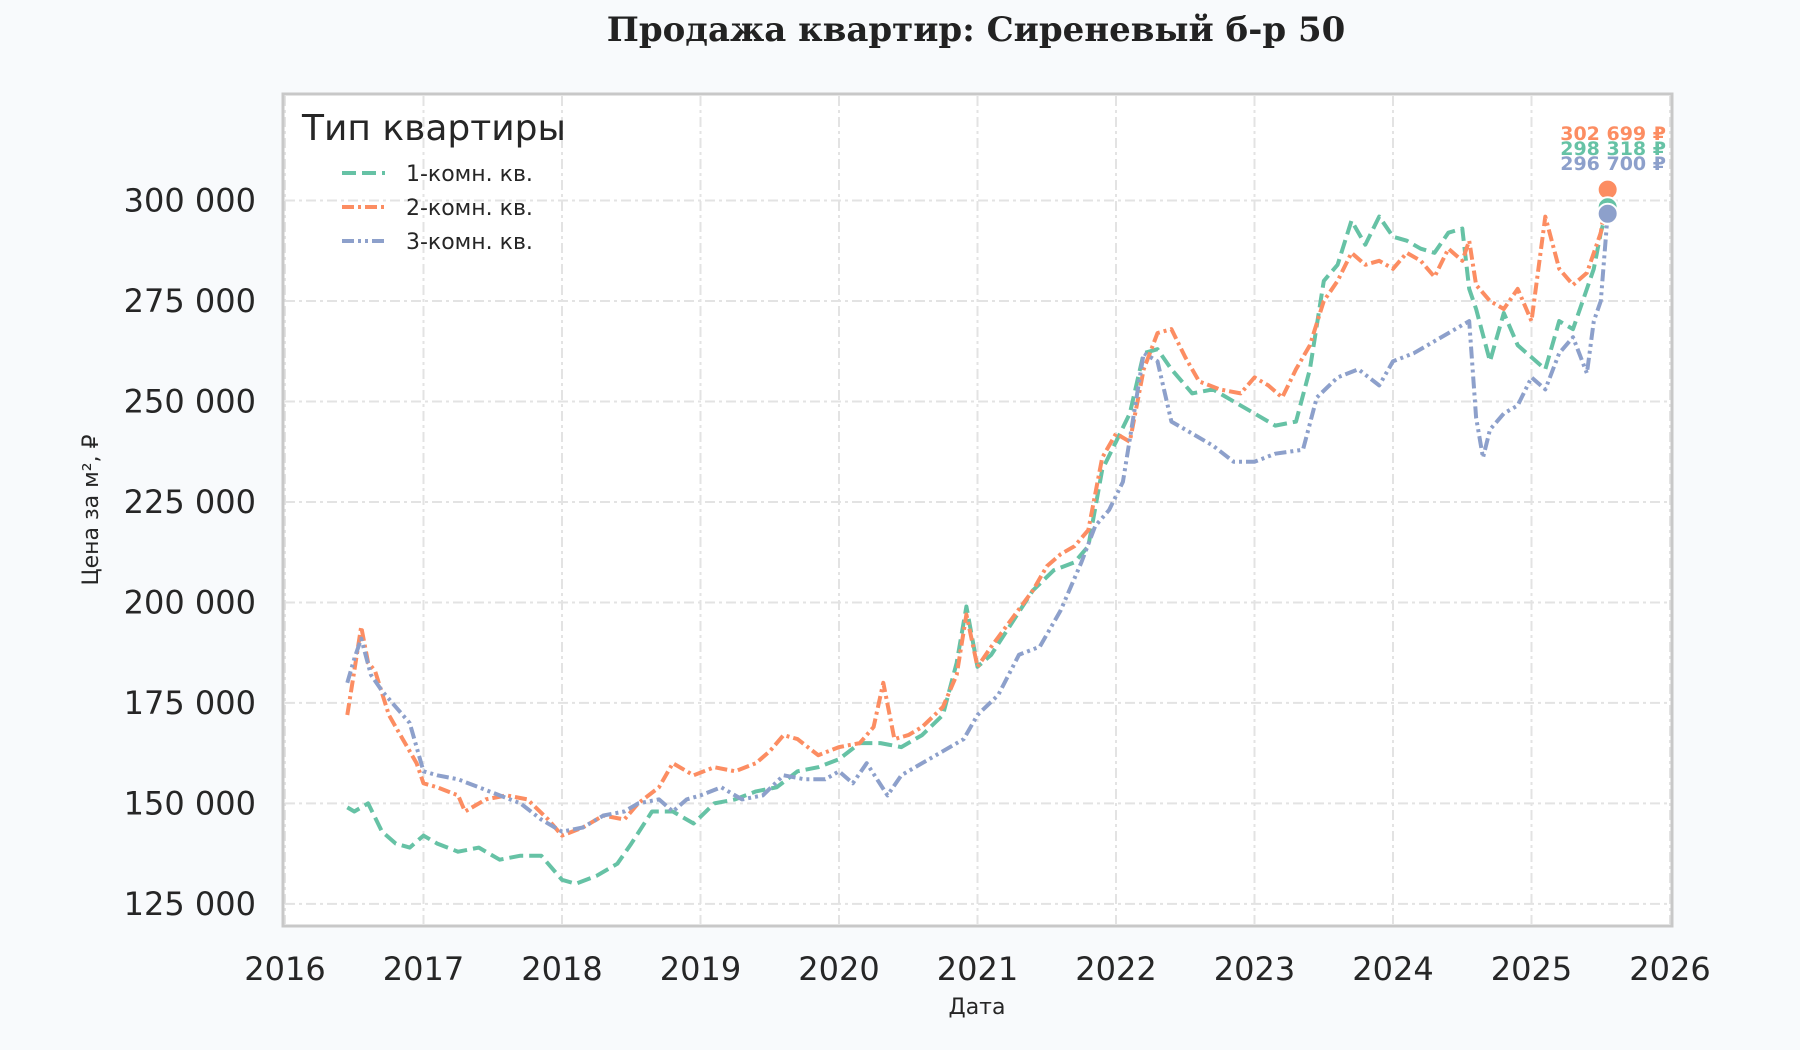 This screenshot has width=1800, height=1050. Describe the element at coordinates (976, 30) in the screenshot. I see `chart-title: Продажа квартир: Сиреневый б-р 50` at that location.